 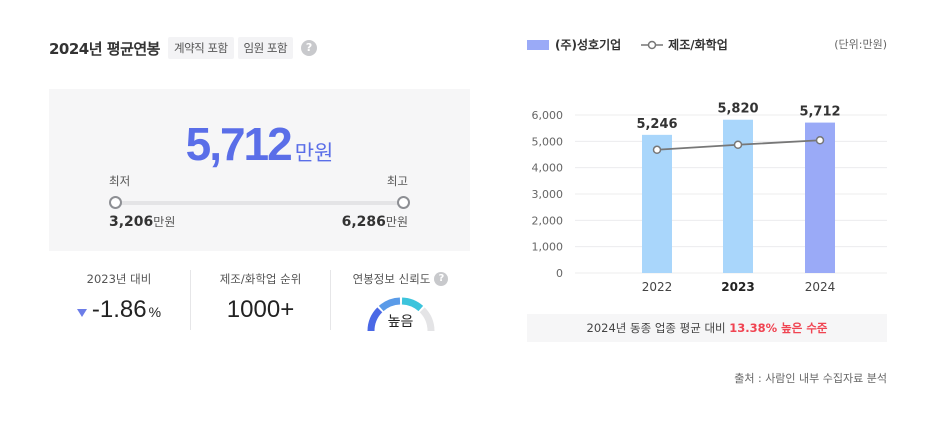 What do you see at coordinates (200, 48) in the screenshot?
I see `tag-contract-included: 계약직 포함` at bounding box center [200, 48].